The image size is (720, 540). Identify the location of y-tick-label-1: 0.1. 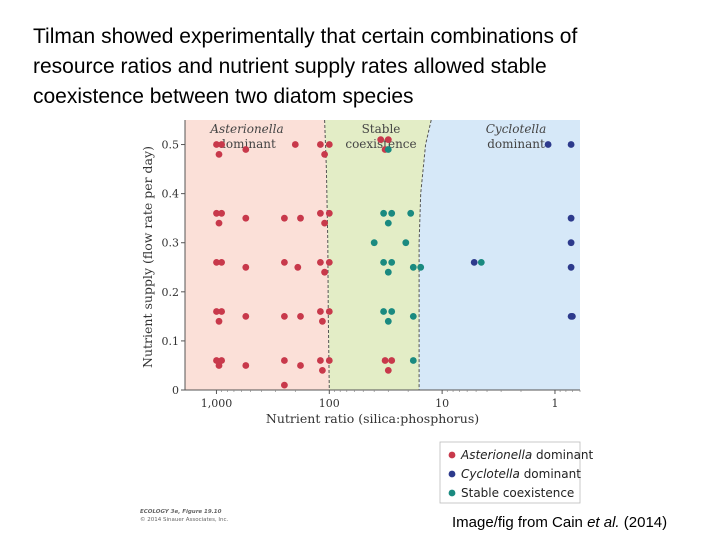
(171, 341).